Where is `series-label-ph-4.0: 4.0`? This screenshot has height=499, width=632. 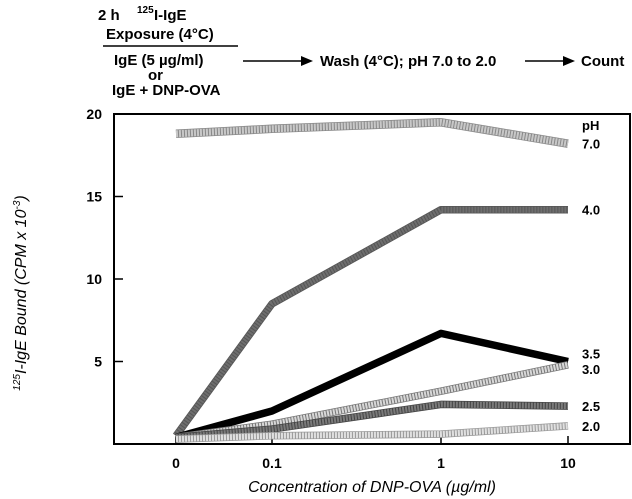
series-label-ph-4.0: 4.0 is located at coordinates (591, 210).